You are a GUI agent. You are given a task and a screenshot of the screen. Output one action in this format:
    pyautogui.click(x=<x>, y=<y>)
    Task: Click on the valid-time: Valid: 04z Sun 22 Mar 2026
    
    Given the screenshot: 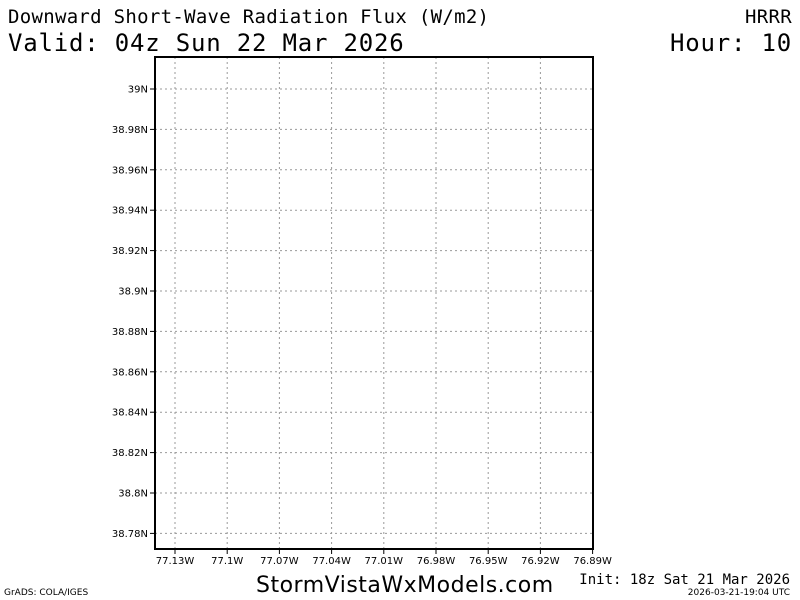 What is the action you would take?
    pyautogui.click(x=206, y=43)
    